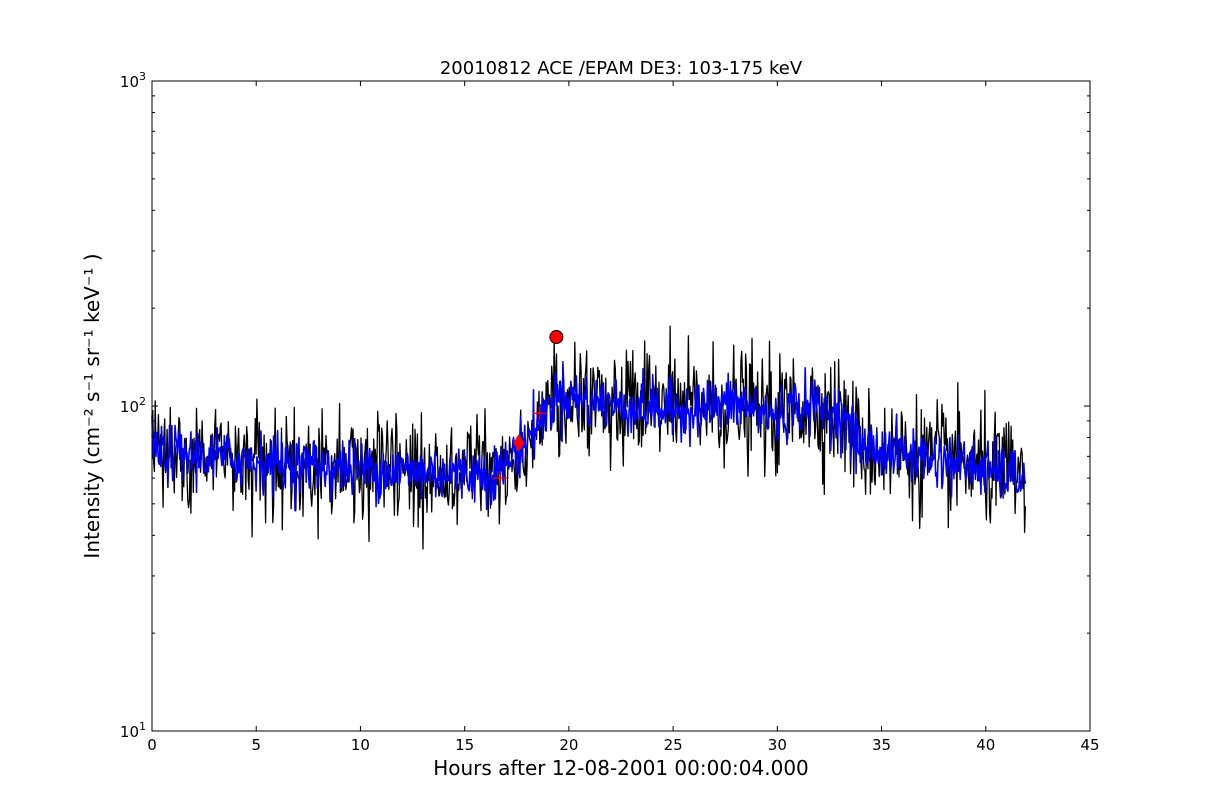 The width and height of the screenshot is (1212, 812). Describe the element at coordinates (777, 745) in the screenshot. I see `x-tick-label: 30` at that location.